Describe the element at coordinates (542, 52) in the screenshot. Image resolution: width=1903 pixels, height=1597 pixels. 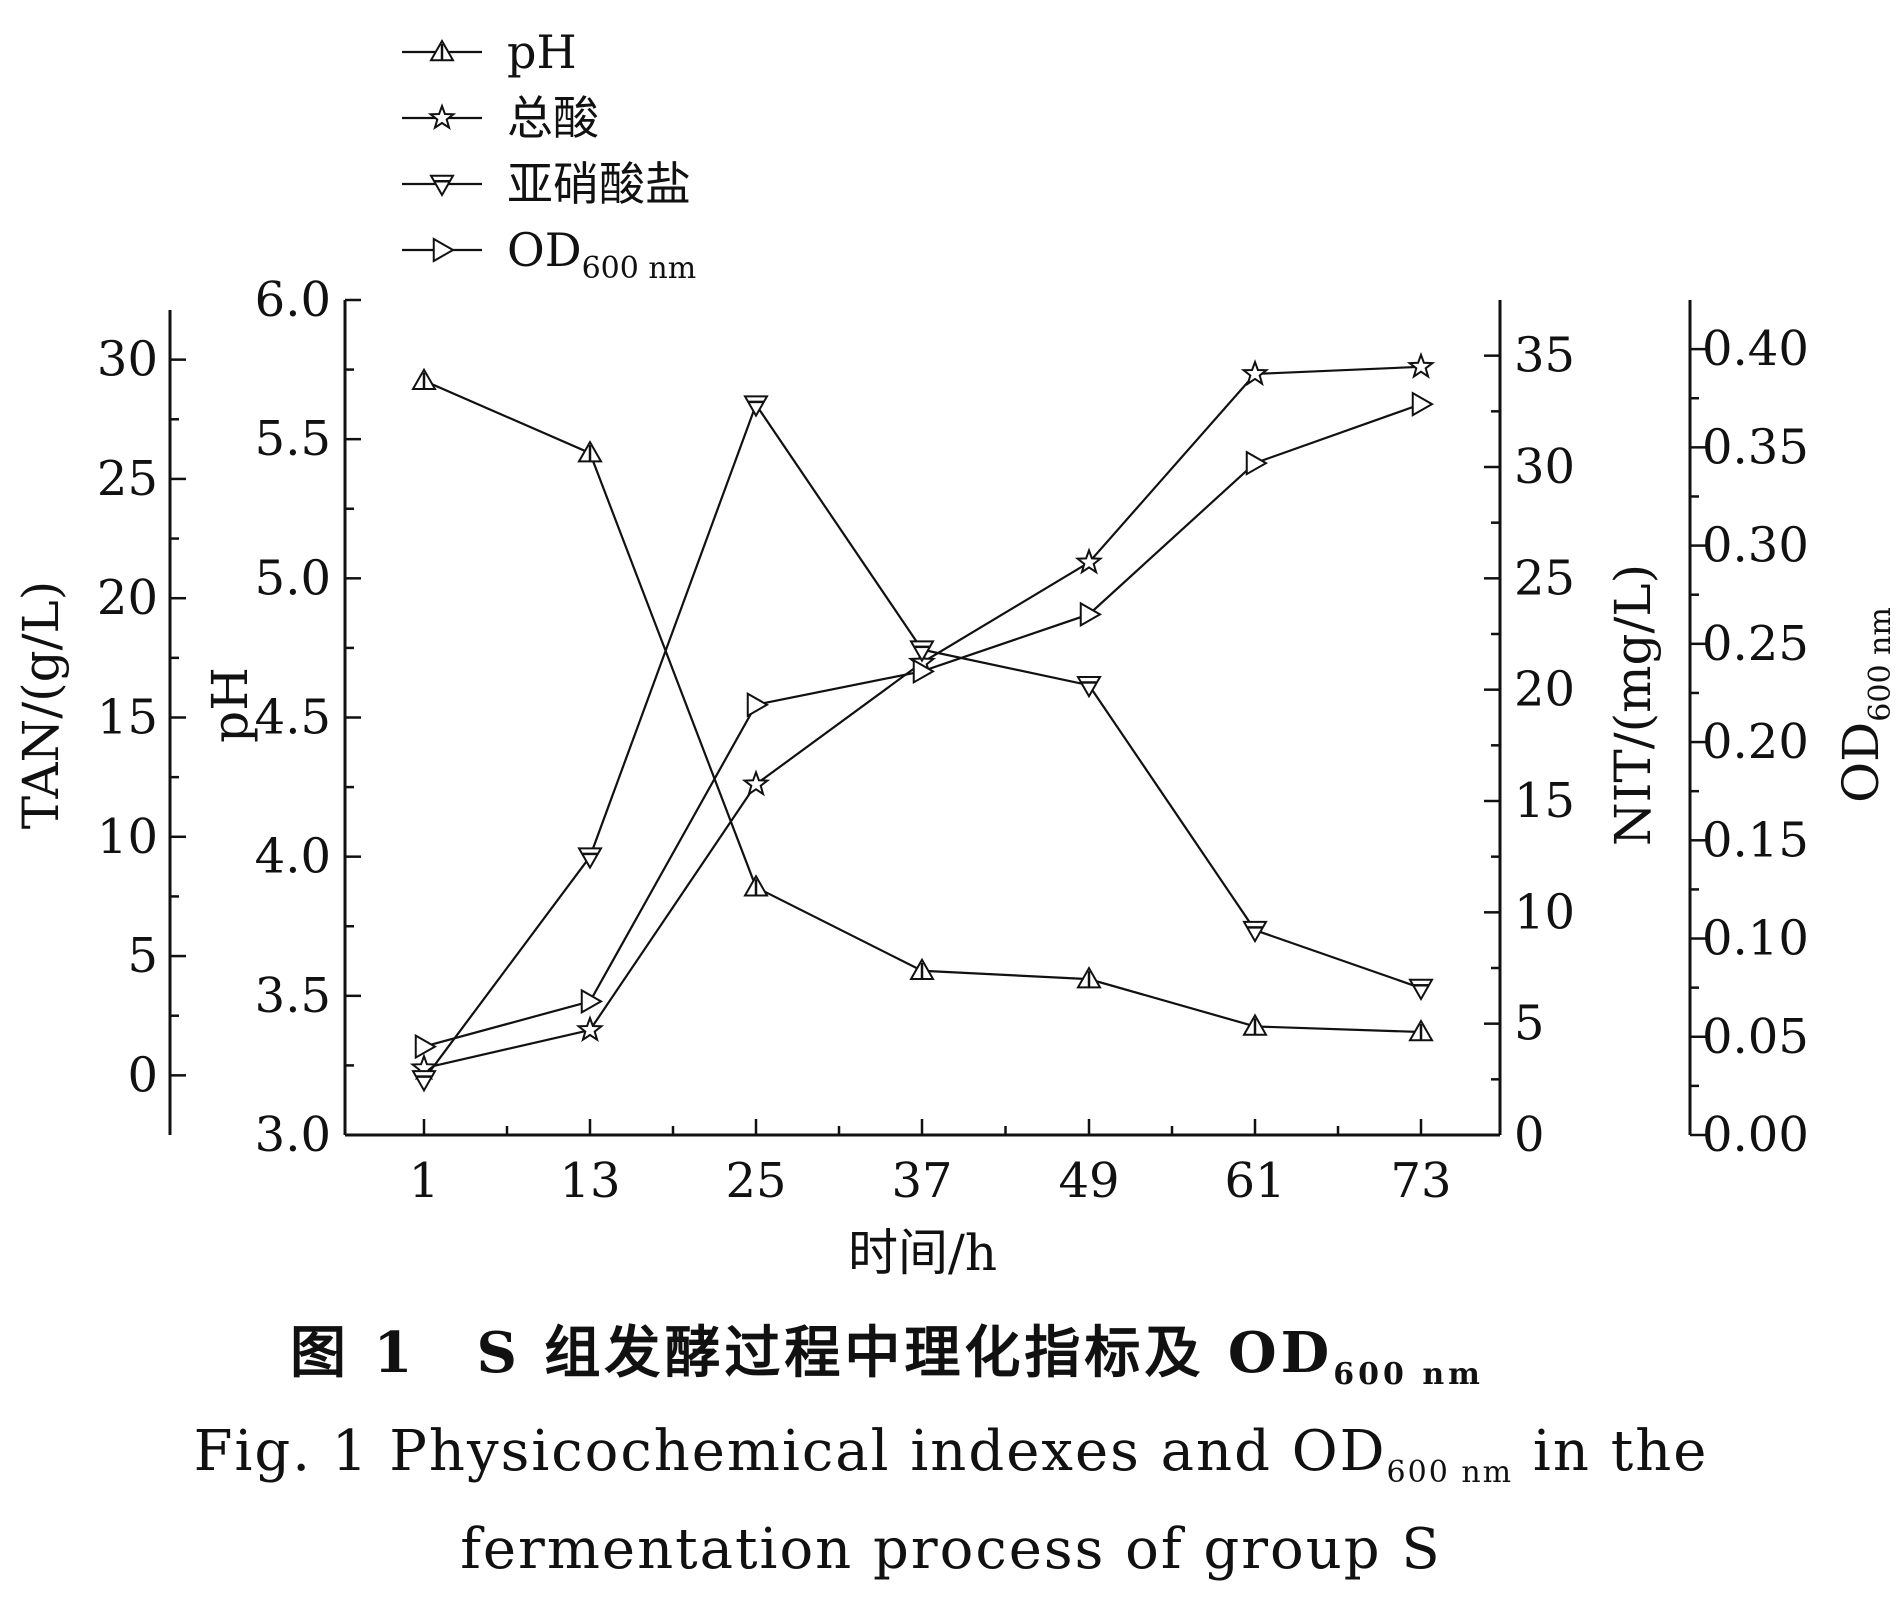
I see `legend-label: pH` at that location.